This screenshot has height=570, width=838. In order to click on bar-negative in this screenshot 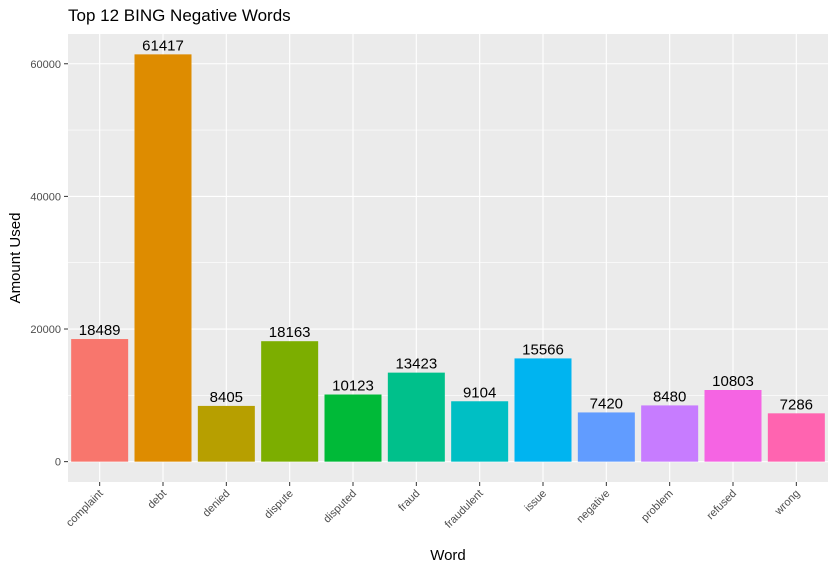, I will do `click(606, 437)`.